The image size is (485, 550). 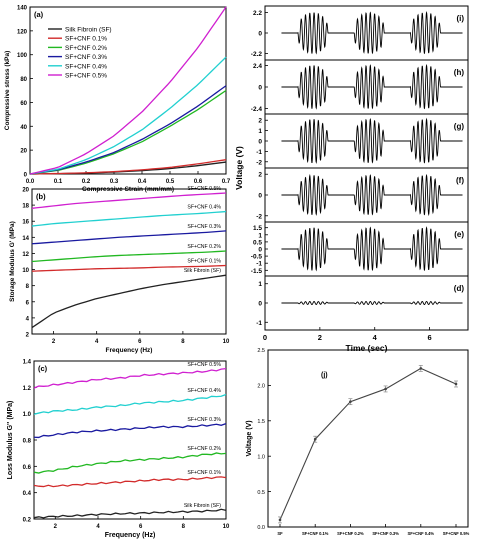 I want to click on y-tick-label: 8, so click(x=28, y=287).